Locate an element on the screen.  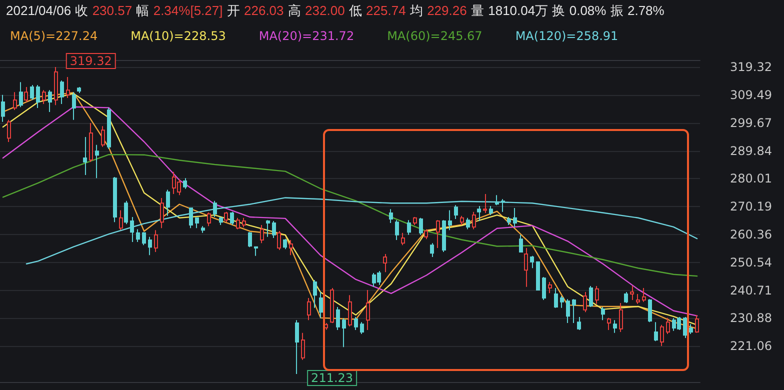
line-series is located at coordinates (362, 230).